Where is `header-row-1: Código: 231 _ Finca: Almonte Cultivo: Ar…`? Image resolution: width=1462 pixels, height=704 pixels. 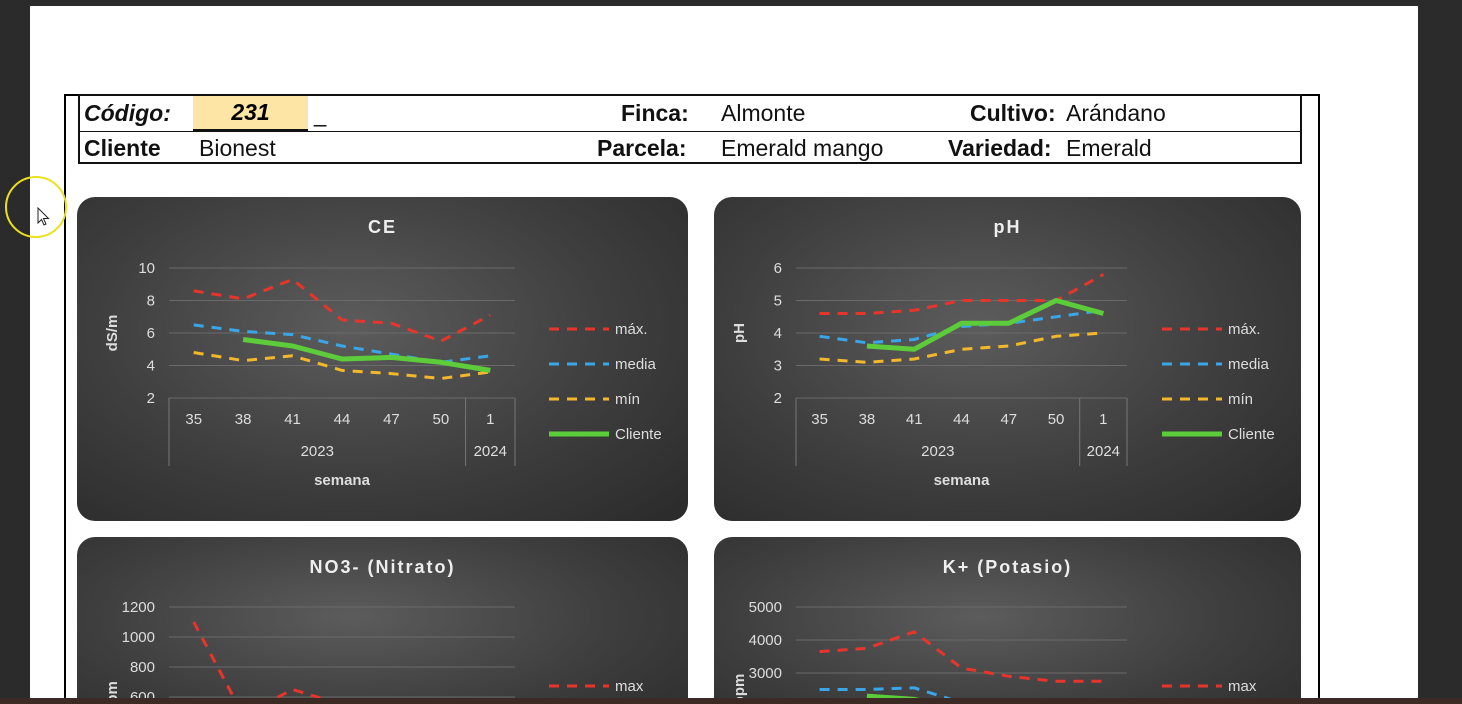
header-row-1: Código: 231 _ Finca: Almonte Cultivo: Ar… is located at coordinates (690, 114).